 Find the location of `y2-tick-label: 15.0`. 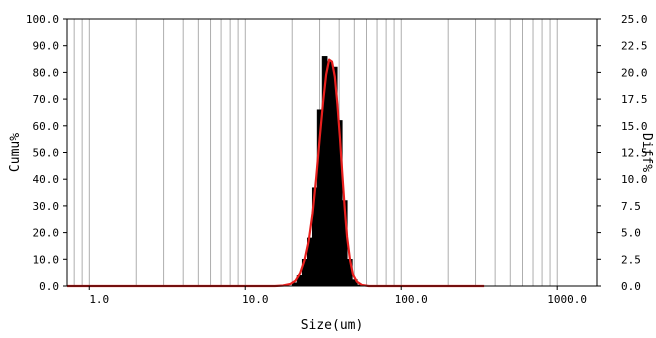

y2-tick-label: 15.0 is located at coordinates (634, 126).